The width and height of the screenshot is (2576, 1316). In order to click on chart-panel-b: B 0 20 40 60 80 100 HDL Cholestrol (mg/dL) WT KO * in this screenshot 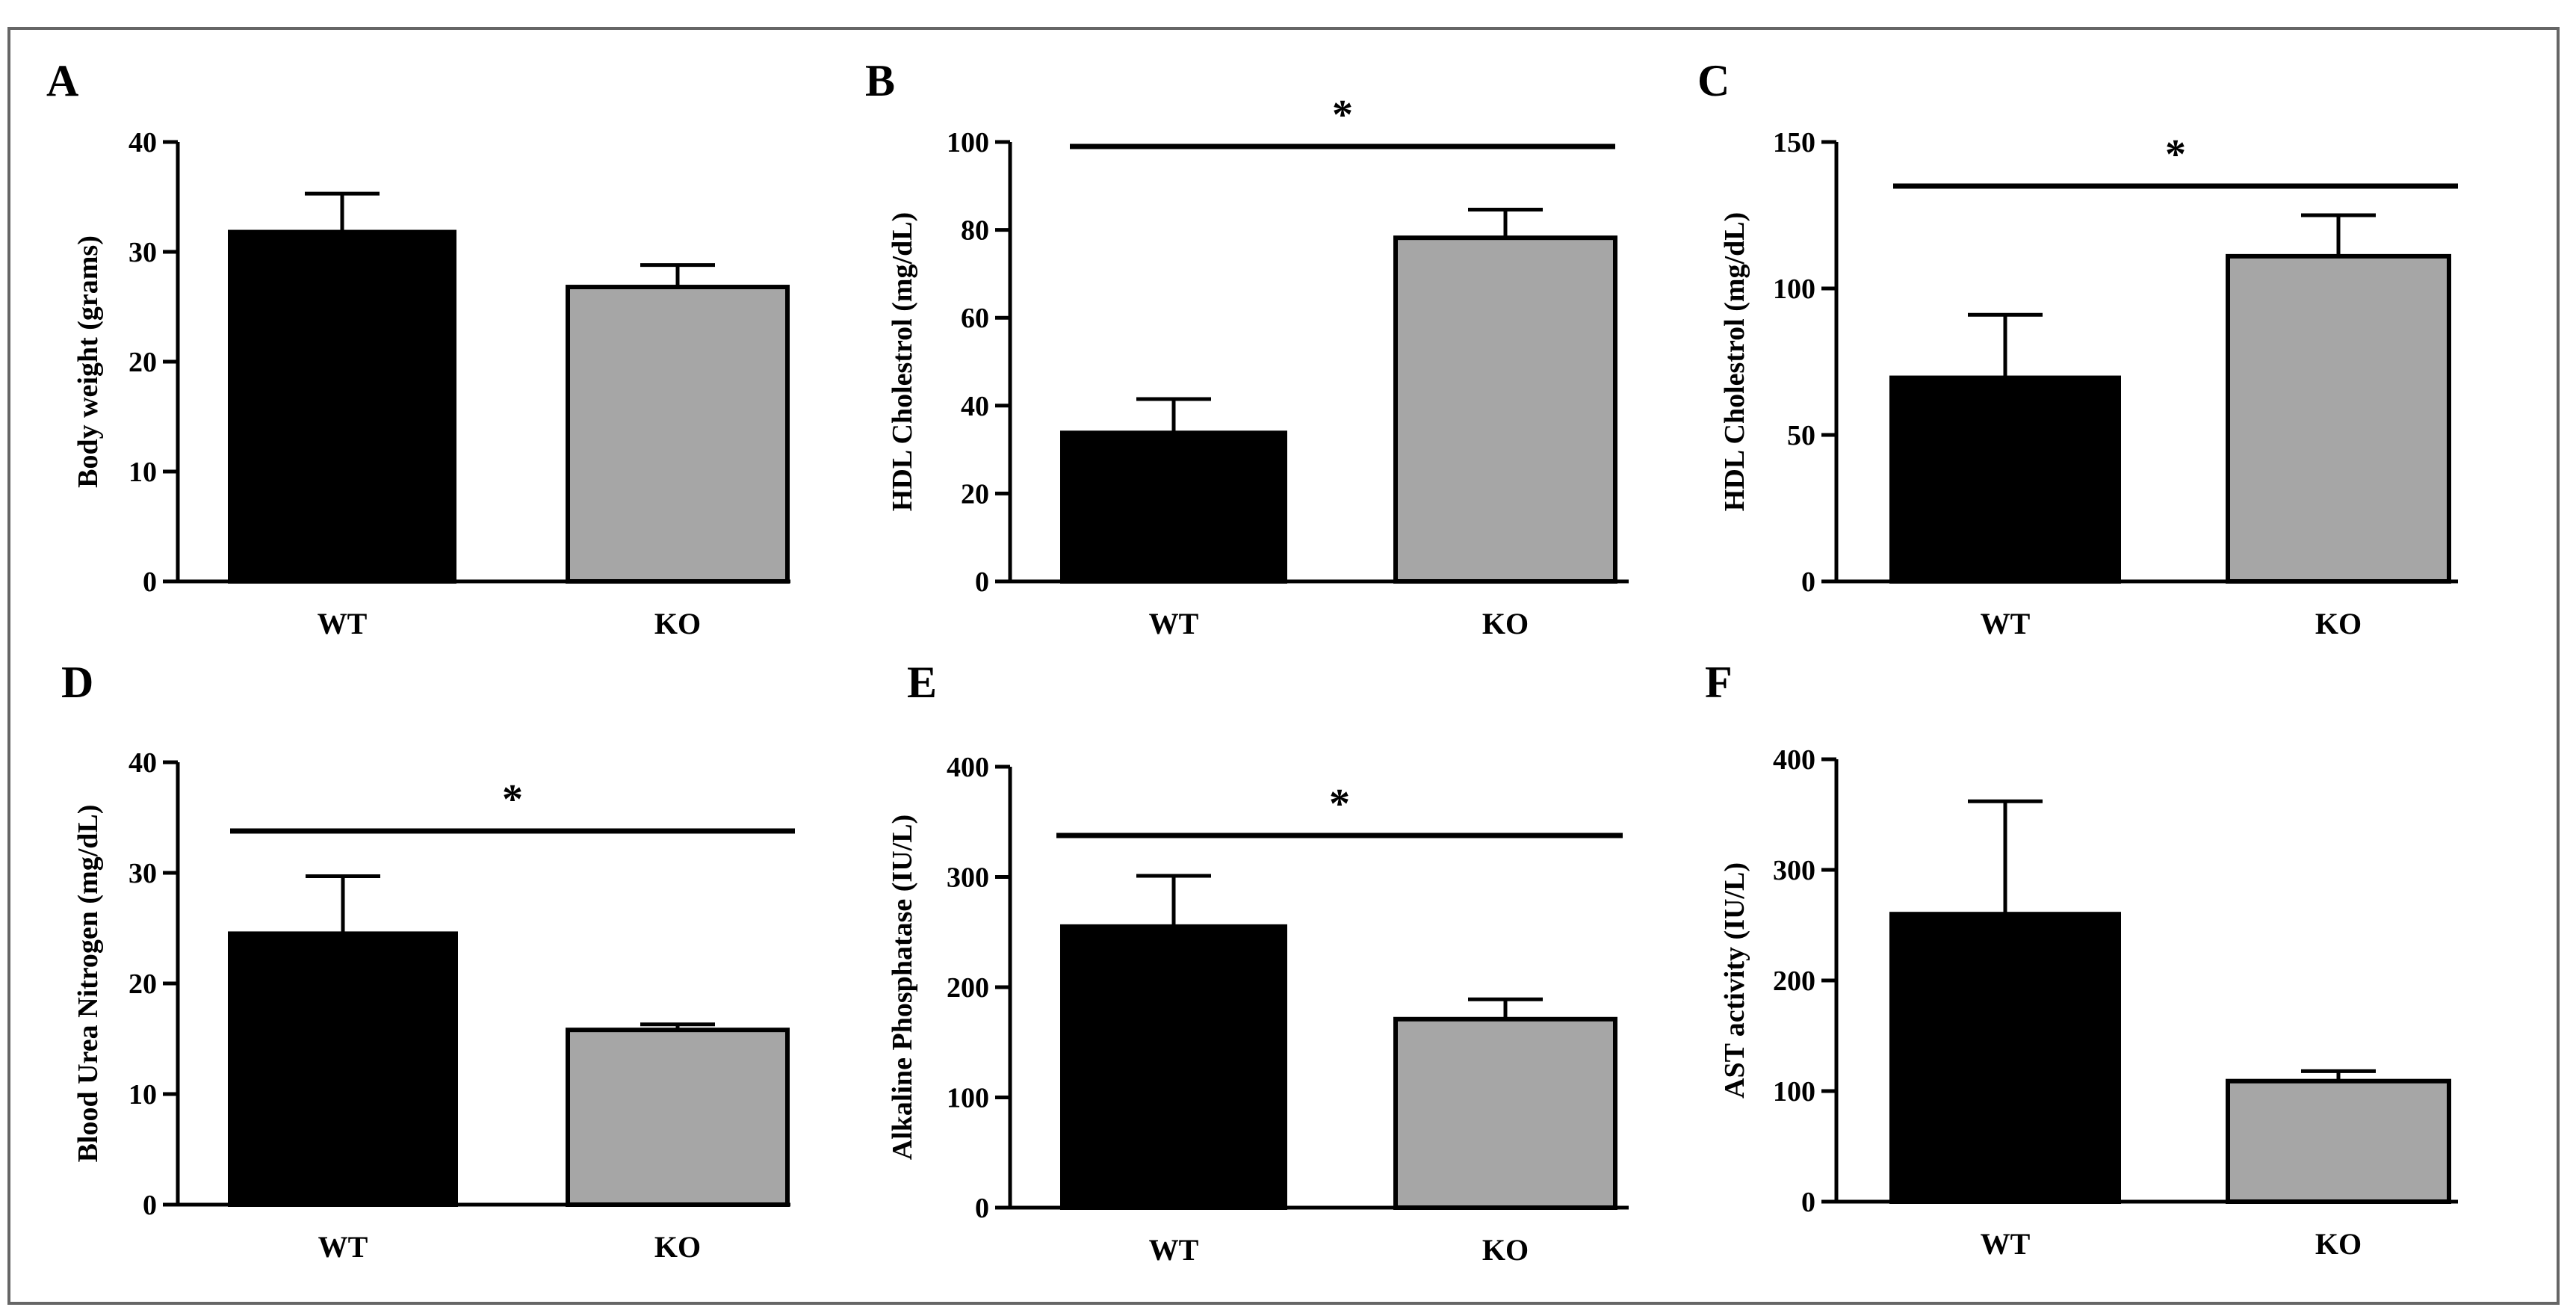, I will do `click(1247, 348)`.